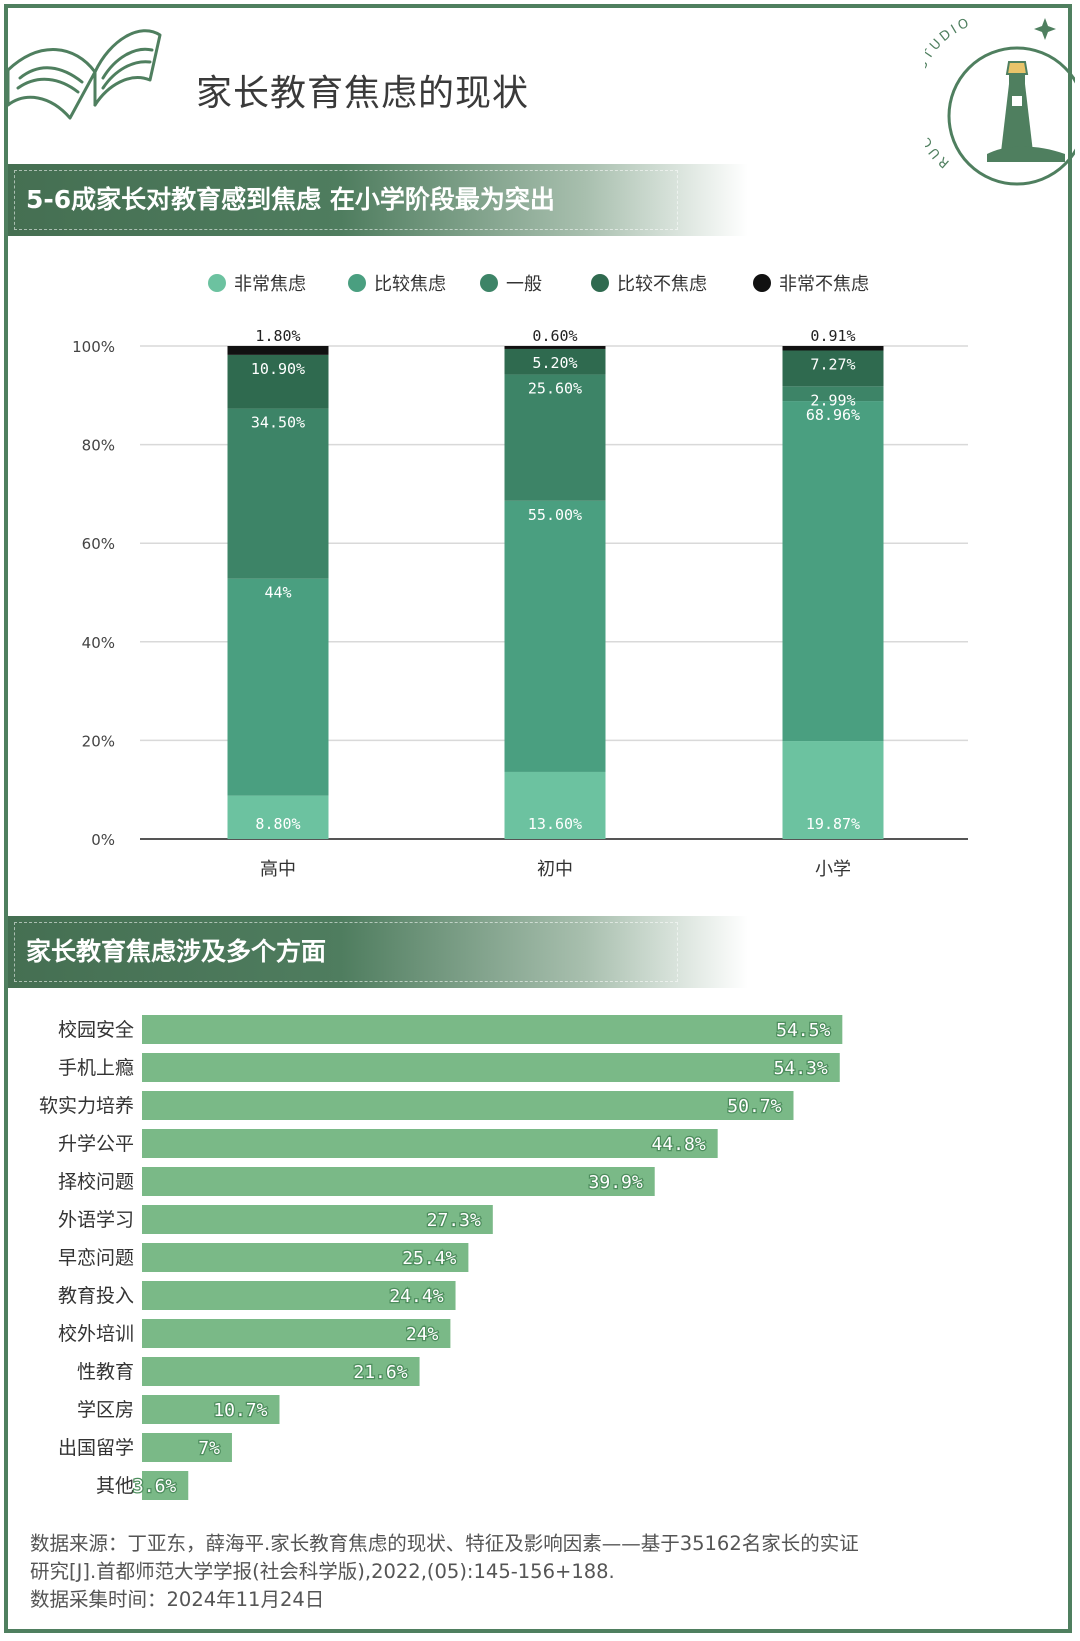 The image size is (1080, 1641). I want to click on page-title: 家长教育焦虑的现状, so click(363, 93).